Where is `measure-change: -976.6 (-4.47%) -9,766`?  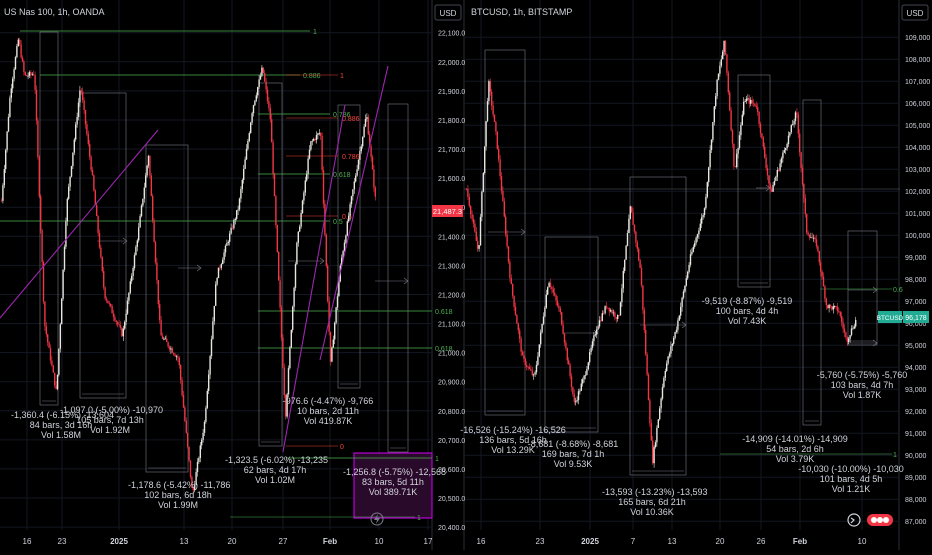 measure-change: -976.6 (-4.47%) -9,766 is located at coordinates (328, 401).